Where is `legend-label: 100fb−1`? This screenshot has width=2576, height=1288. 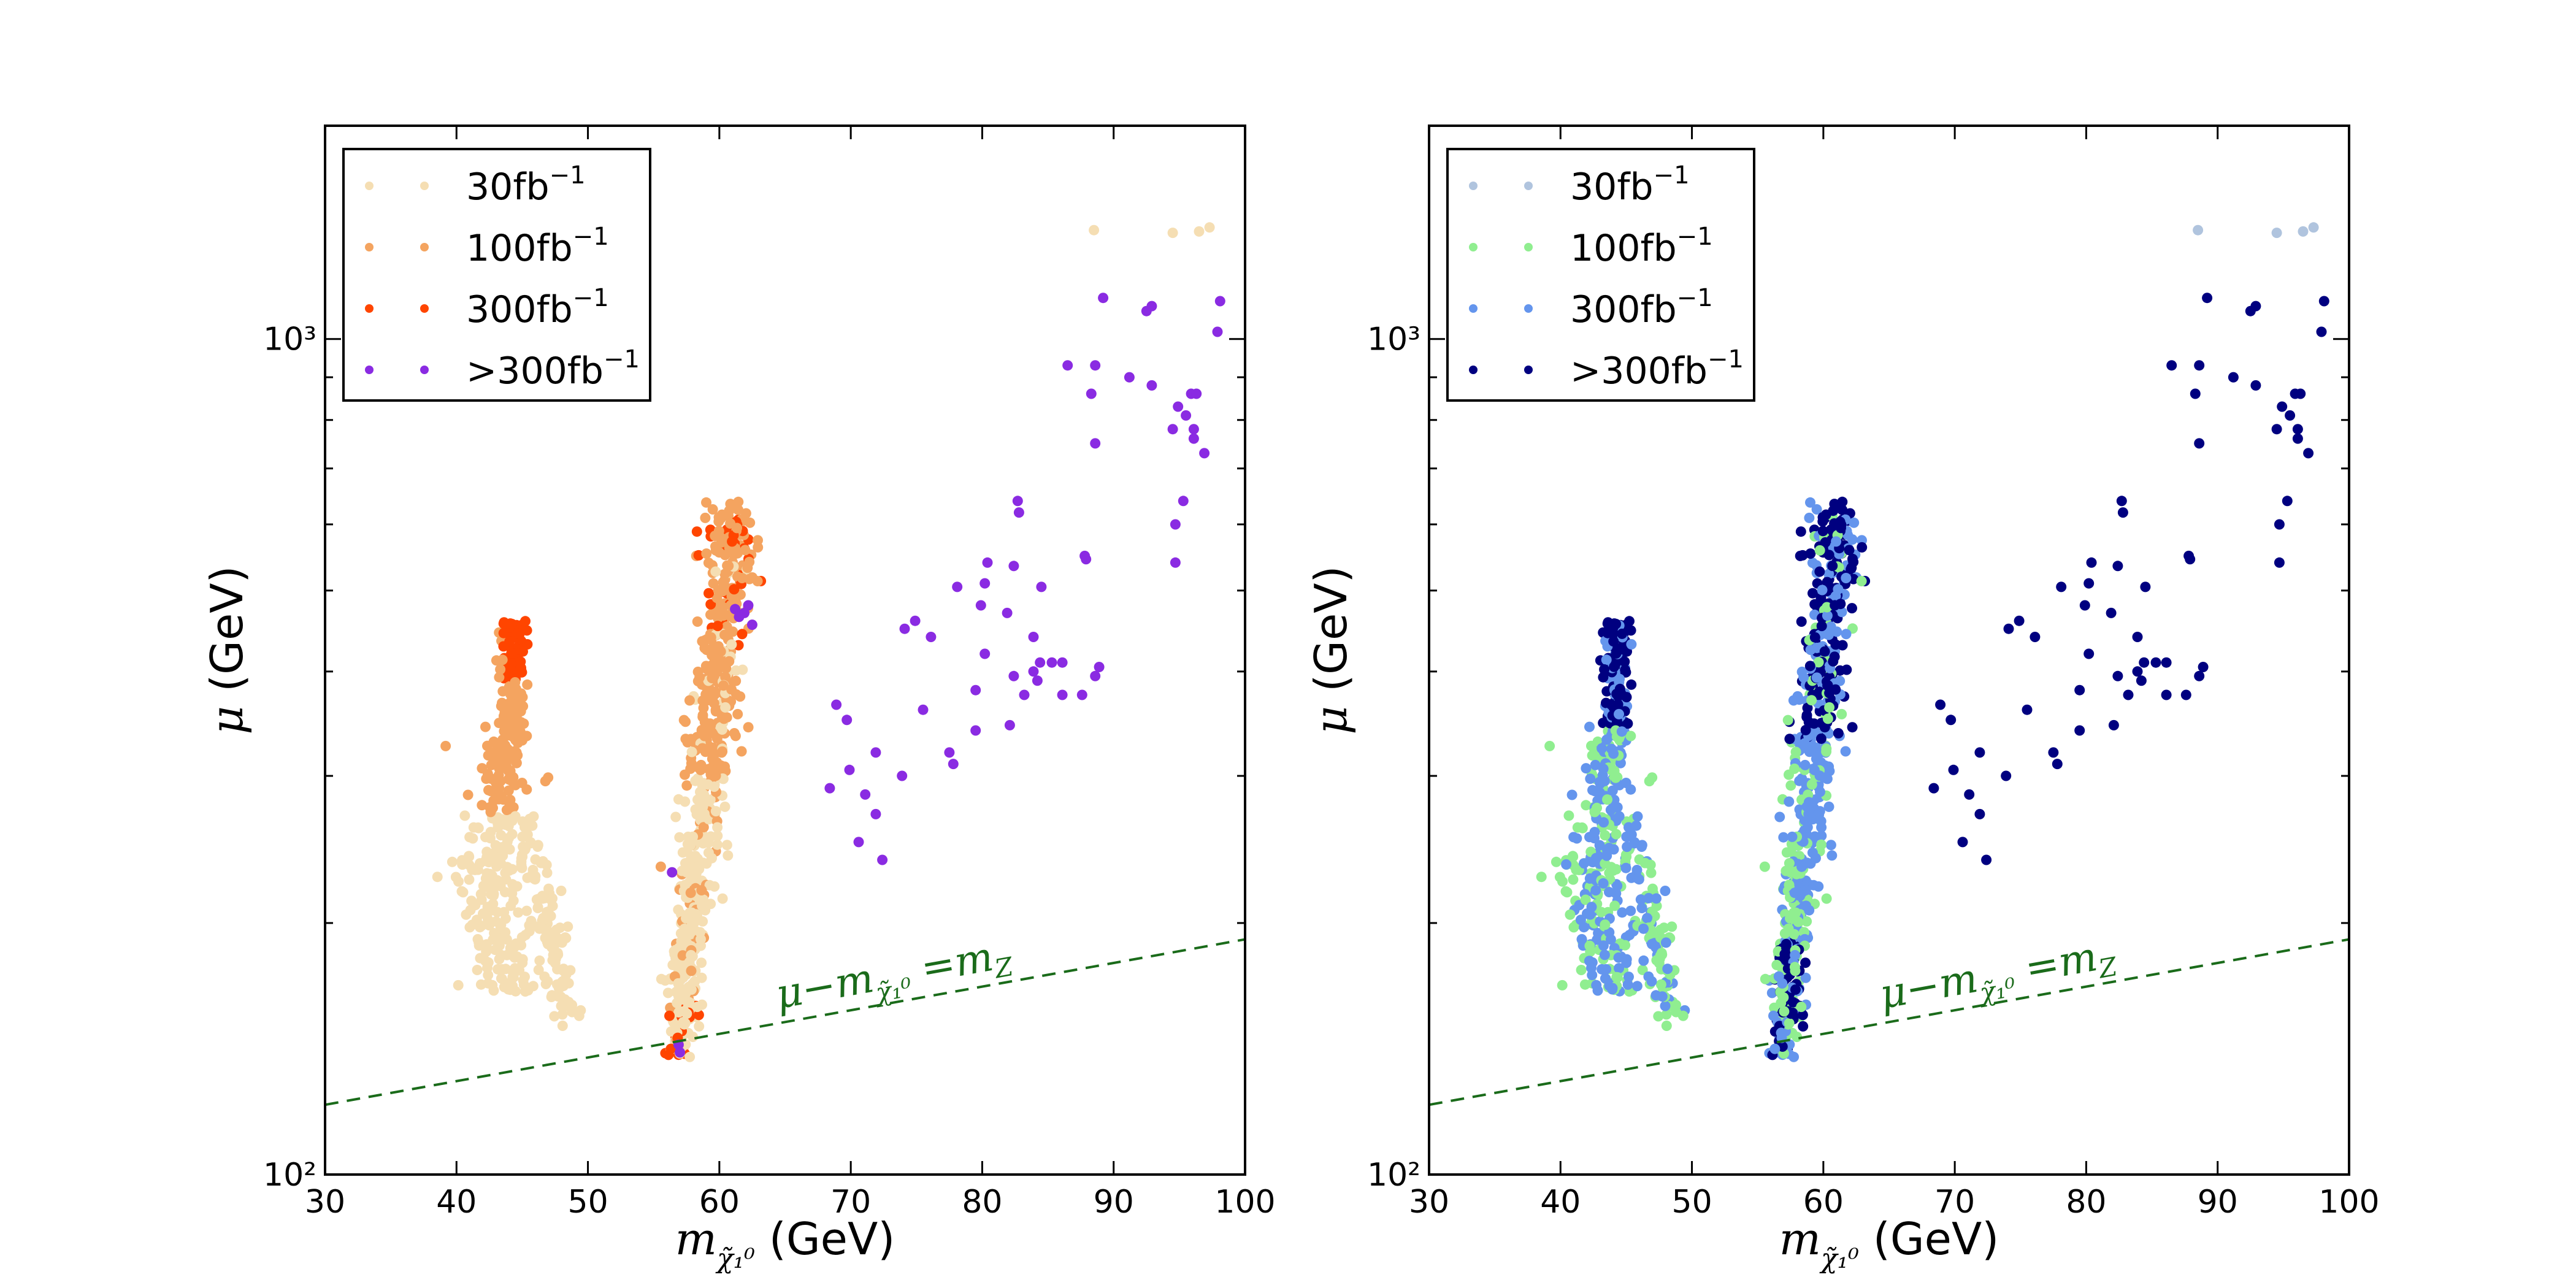
legend-label: 100fb−1 is located at coordinates (1641, 246).